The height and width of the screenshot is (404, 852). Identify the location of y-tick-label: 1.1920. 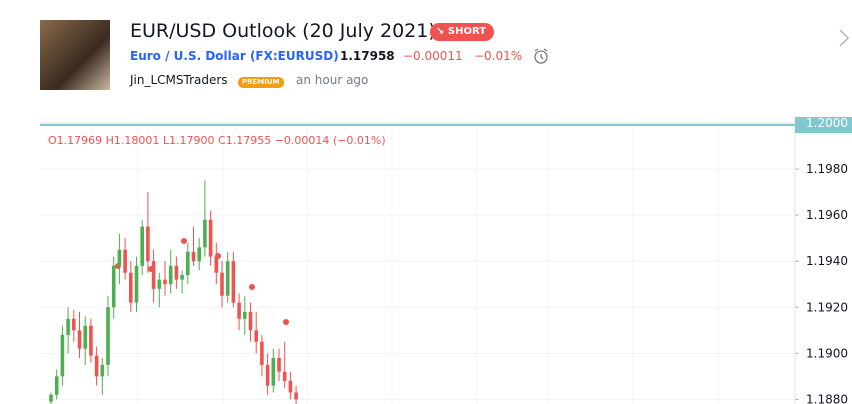
(827, 307).